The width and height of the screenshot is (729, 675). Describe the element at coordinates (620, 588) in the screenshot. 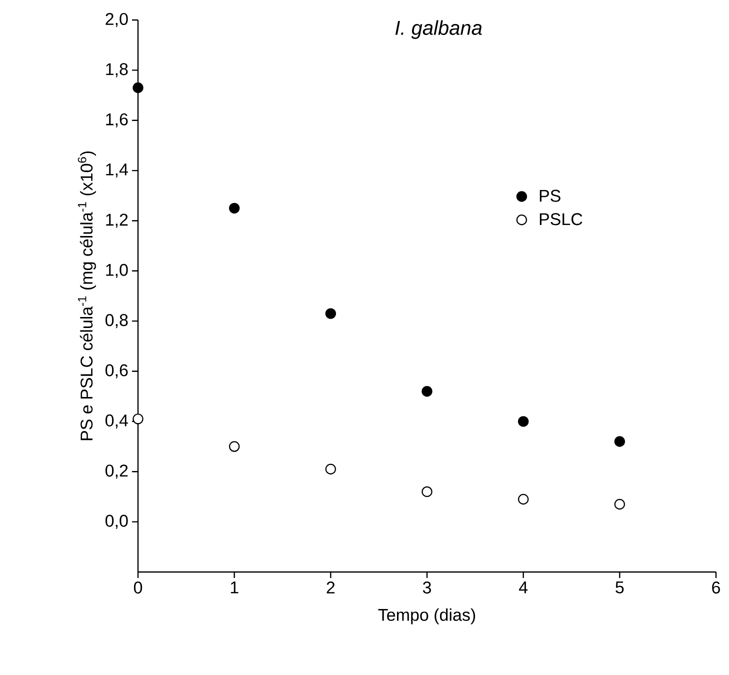

I see `x-tick-label: 5` at that location.